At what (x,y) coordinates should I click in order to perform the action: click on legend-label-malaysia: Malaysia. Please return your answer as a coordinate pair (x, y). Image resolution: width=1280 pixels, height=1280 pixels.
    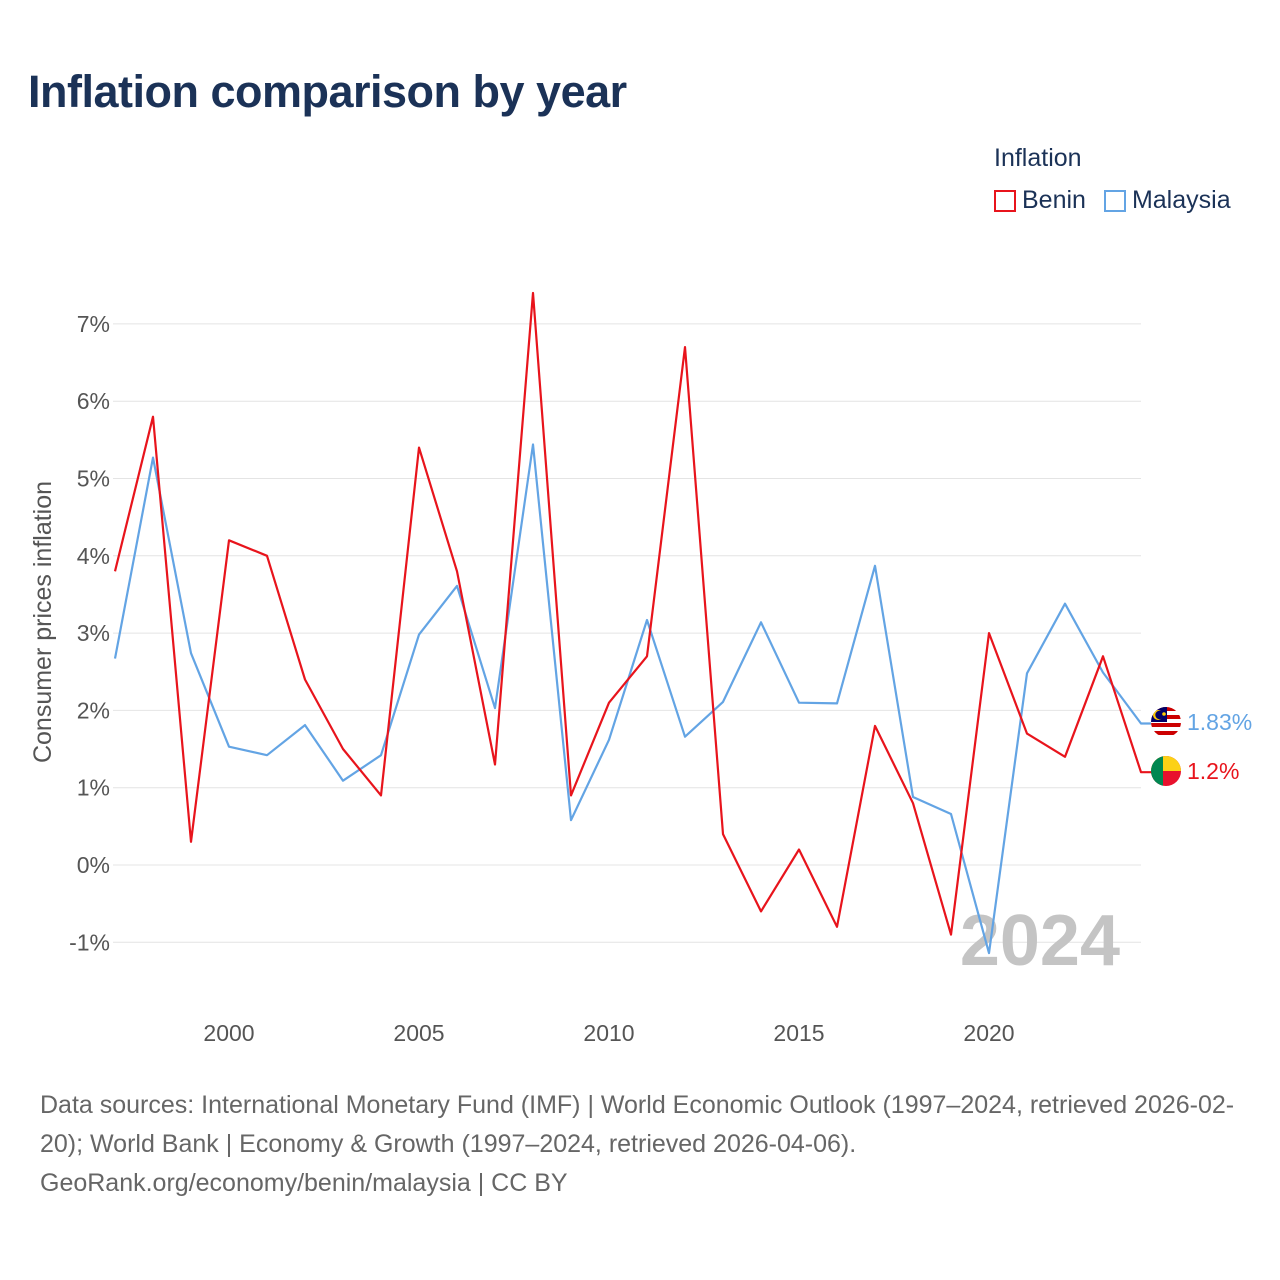
    Looking at the image, I should click on (1181, 200).